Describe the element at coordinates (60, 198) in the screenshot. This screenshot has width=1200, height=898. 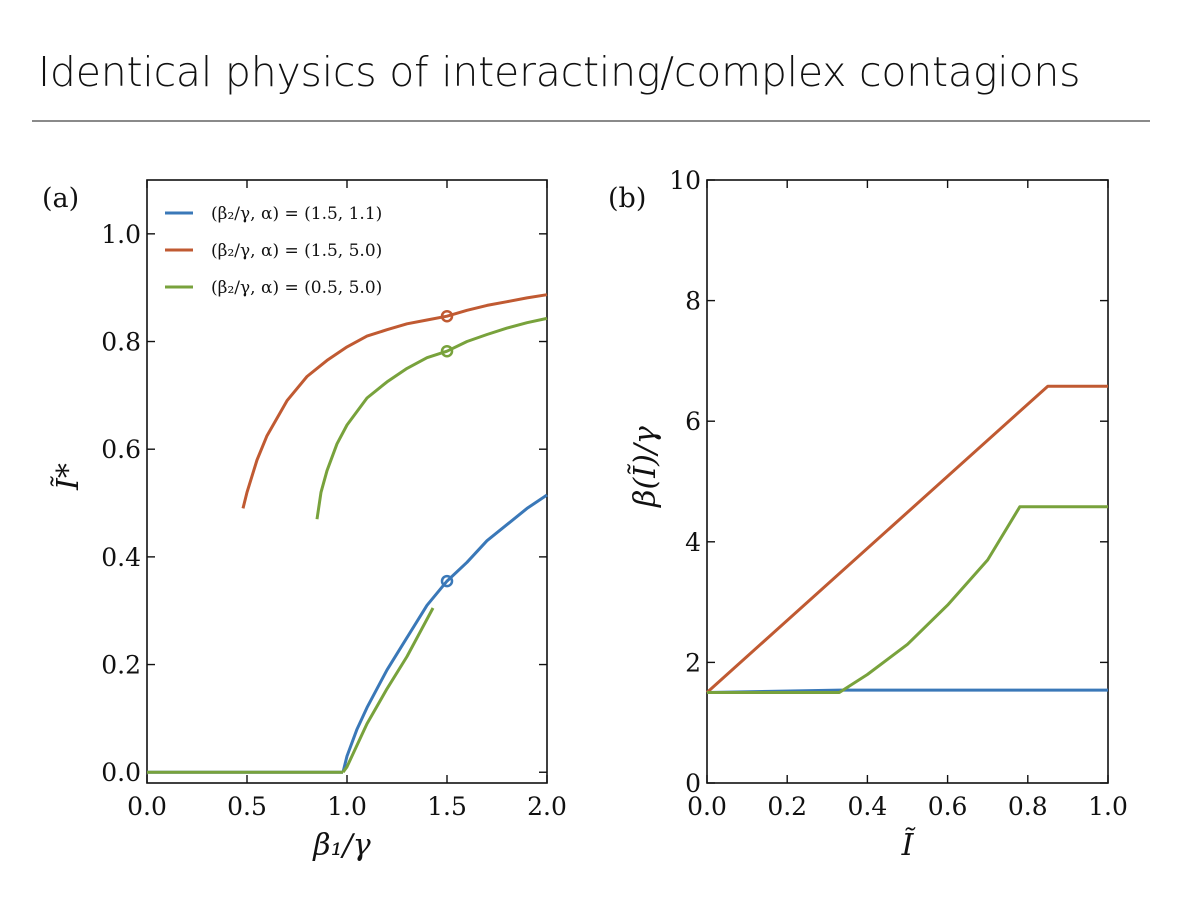
I see `panel-a-label: (a)` at that location.